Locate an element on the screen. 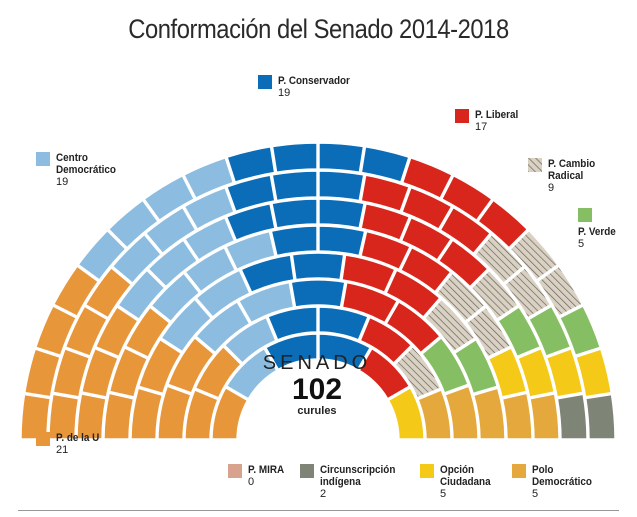 The width and height of the screenshot is (637, 517). legend-label: P. Liberal is located at coordinates (497, 115).